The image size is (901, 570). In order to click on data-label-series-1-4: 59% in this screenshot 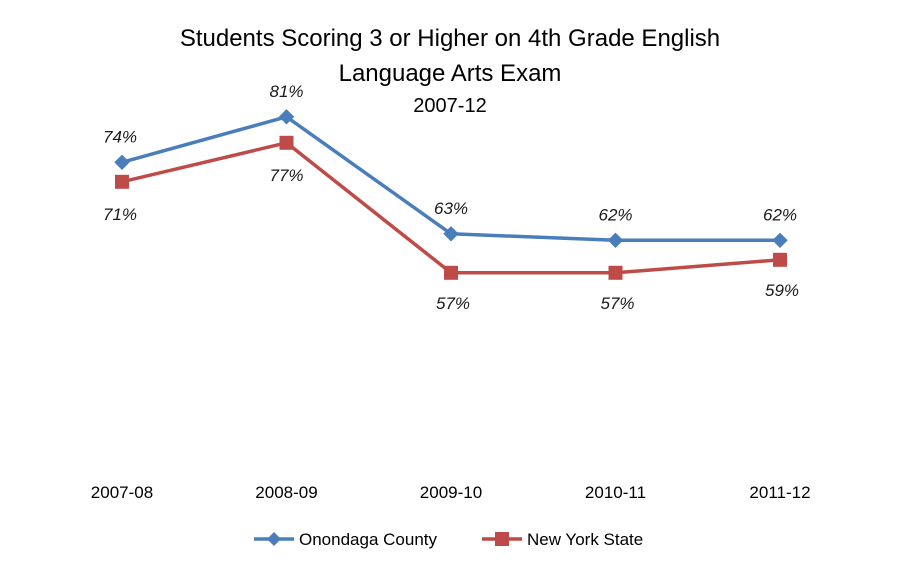, I will do `click(782, 290)`.